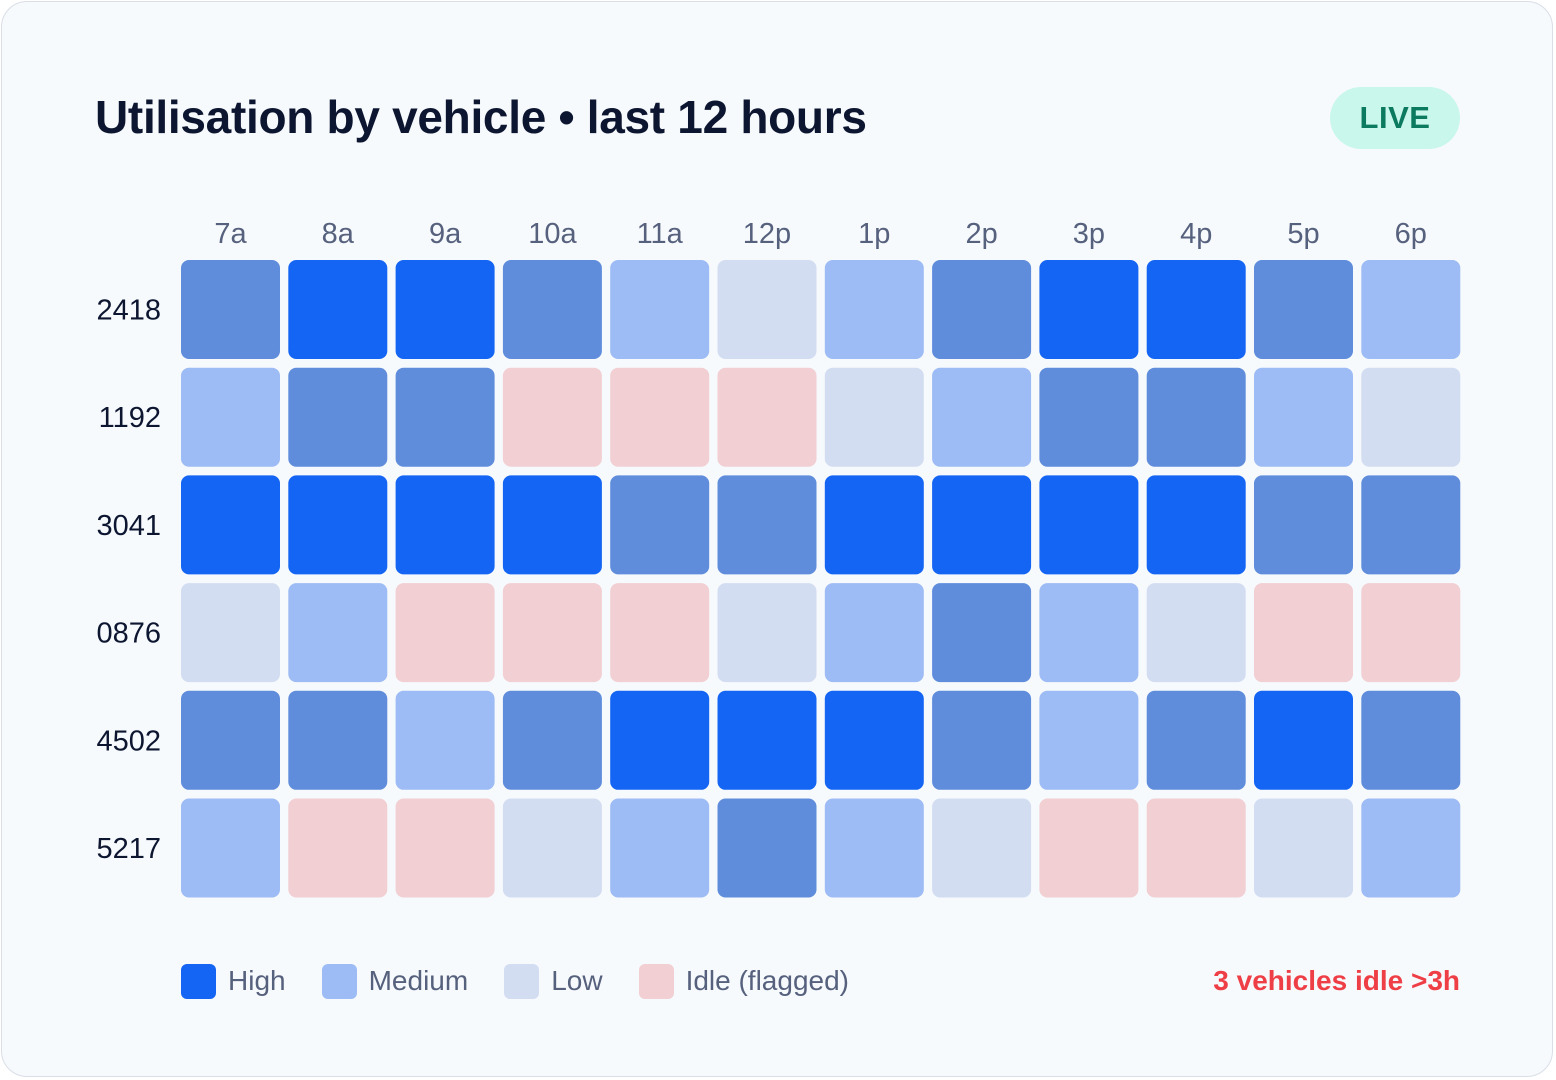 The image size is (1556, 1080). I want to click on heatmap-cell-0876-9a, so click(445, 633).